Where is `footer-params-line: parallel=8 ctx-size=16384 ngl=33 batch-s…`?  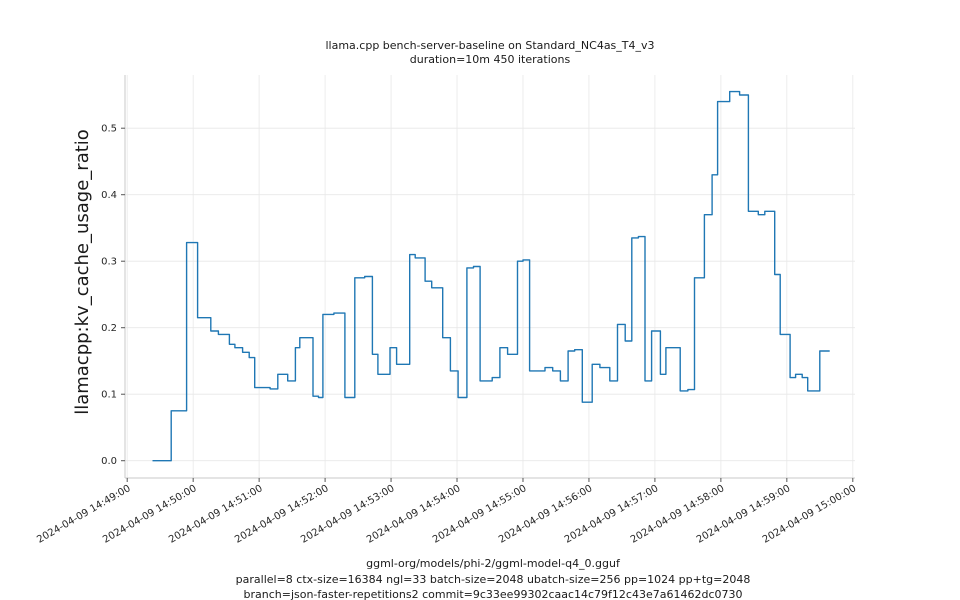
footer-params-line: parallel=8 ctx-size=16384 ngl=33 batch-s… is located at coordinates (493, 579).